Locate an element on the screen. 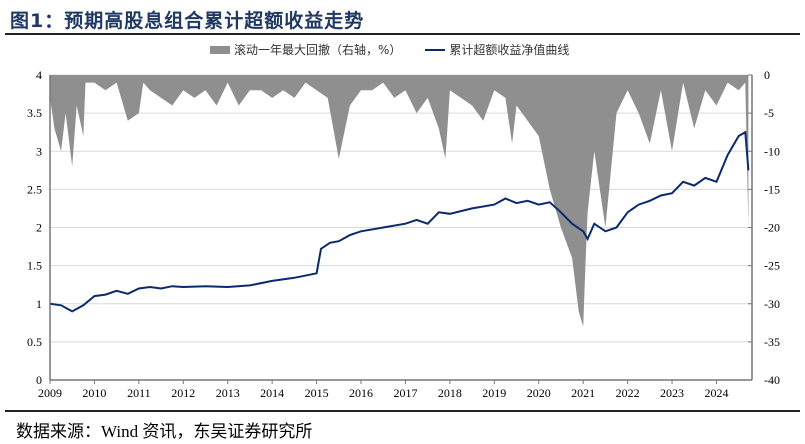 The height and width of the screenshot is (444, 805). legend-line-label: 累计超额收益净值曲线 is located at coordinates (509, 50).